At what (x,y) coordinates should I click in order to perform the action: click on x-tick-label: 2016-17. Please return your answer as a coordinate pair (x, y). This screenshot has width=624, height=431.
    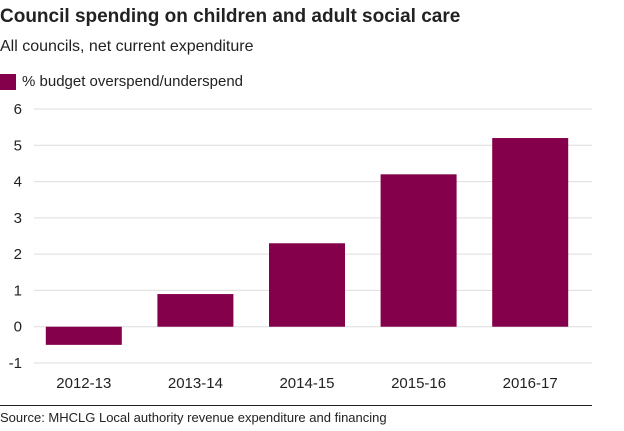
    Looking at the image, I should click on (530, 383).